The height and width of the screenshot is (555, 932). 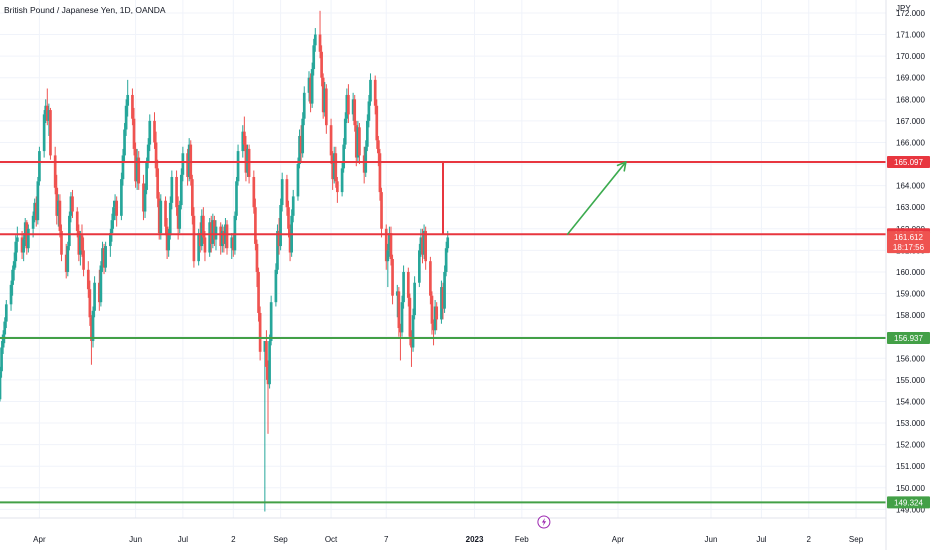 I want to click on arrow-head, so click(x=621, y=166).